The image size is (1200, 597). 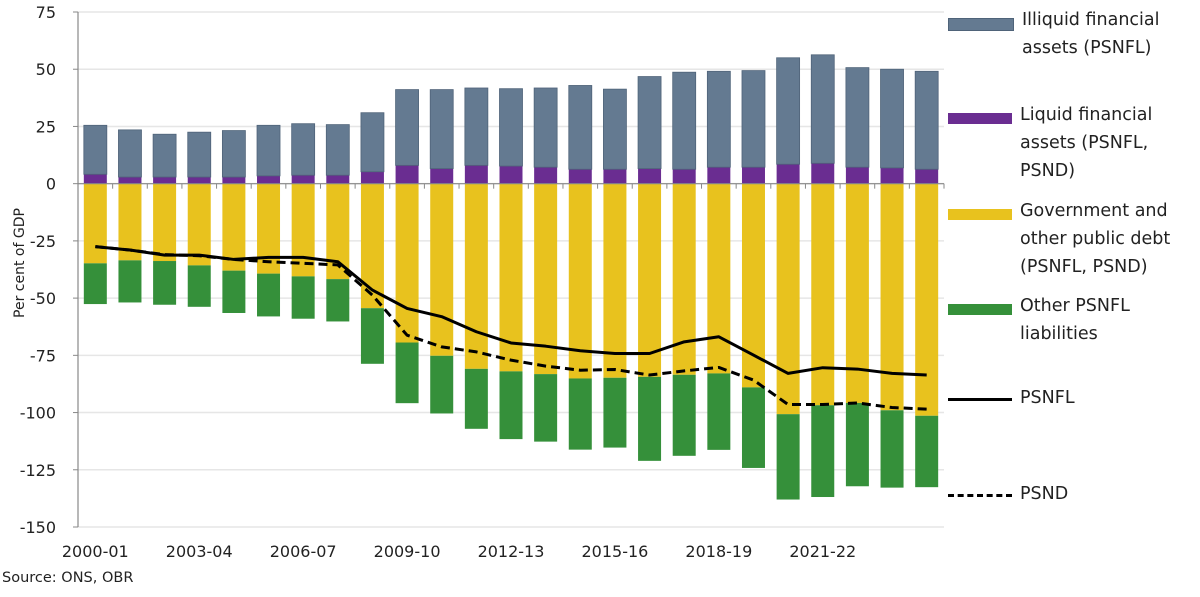 I want to click on y-tick-label: -100, so click(x=38, y=413).